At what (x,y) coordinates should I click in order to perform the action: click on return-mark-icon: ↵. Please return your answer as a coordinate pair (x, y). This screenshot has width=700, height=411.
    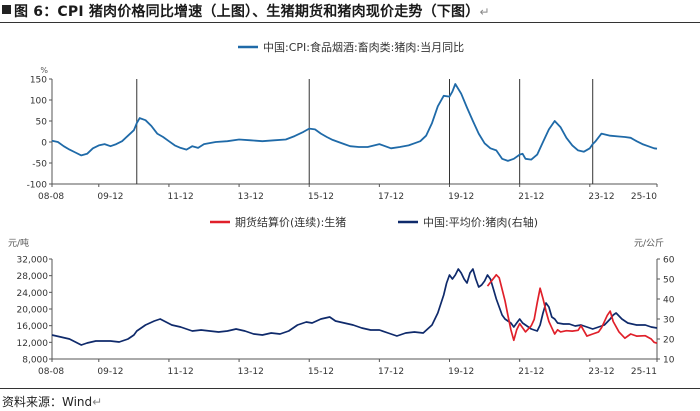
    Looking at the image, I should click on (484, 12).